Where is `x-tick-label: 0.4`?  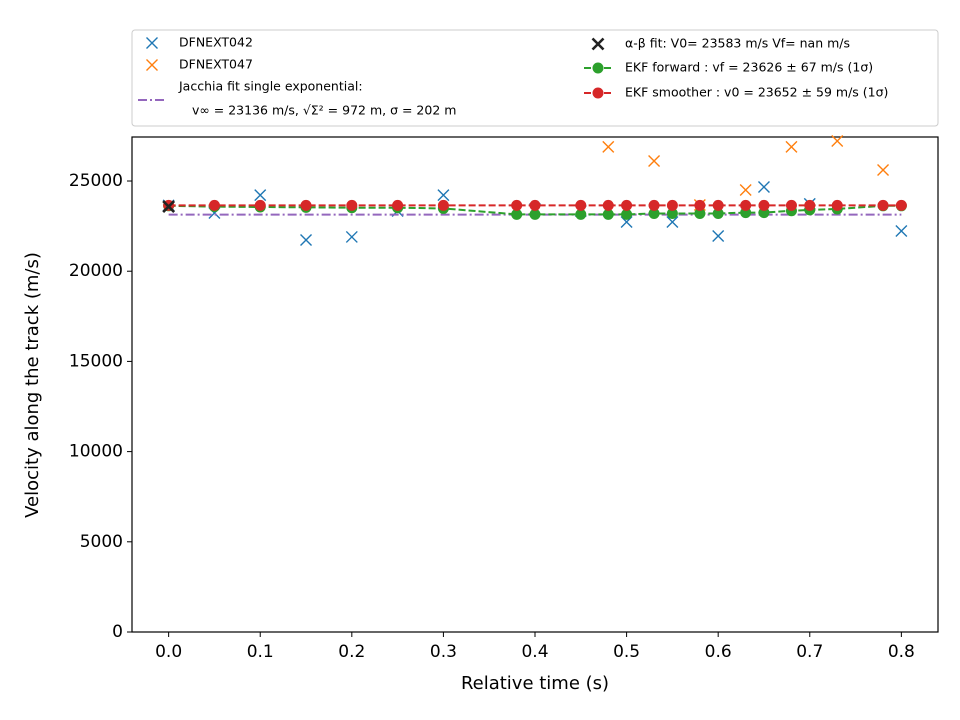
x-tick-label: 0.4 is located at coordinates (534, 652).